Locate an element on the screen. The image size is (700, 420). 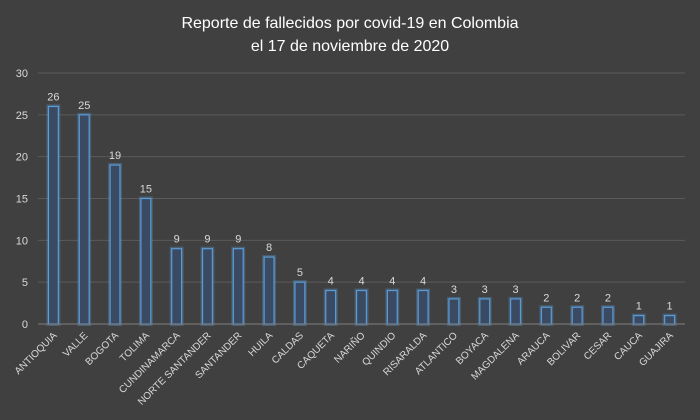
y-tick-label: 30 is located at coordinates (22, 74).